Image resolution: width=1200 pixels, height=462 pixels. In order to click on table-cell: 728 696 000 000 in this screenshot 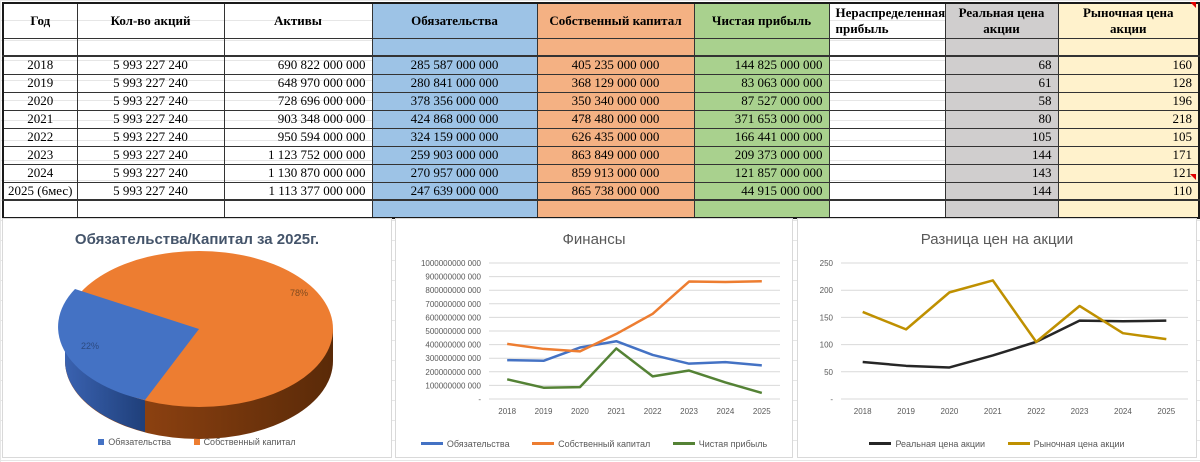, I will do `click(298, 101)`.